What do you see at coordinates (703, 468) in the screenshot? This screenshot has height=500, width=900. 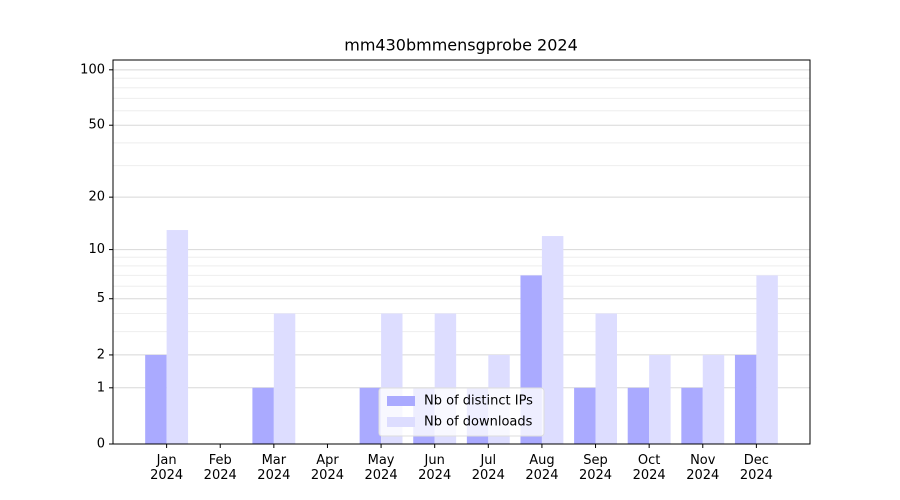 I see `x-tick-label: Nov 2024` at bounding box center [703, 468].